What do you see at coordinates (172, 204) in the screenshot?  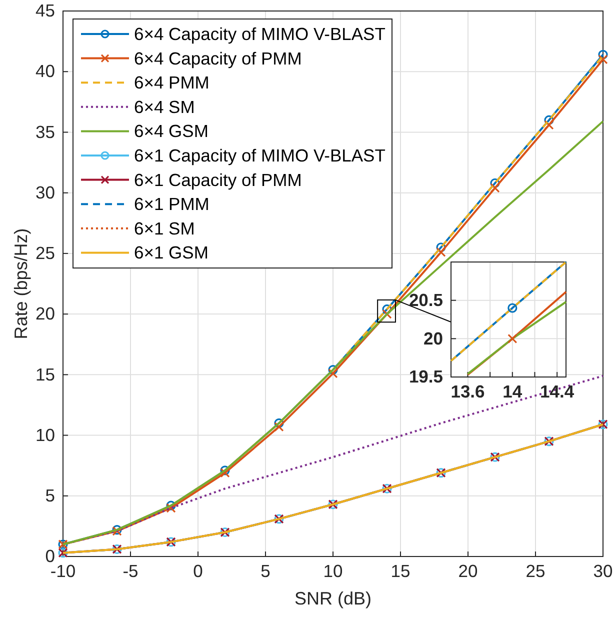 I see `legend-label: 6×1 PMM` at bounding box center [172, 204].